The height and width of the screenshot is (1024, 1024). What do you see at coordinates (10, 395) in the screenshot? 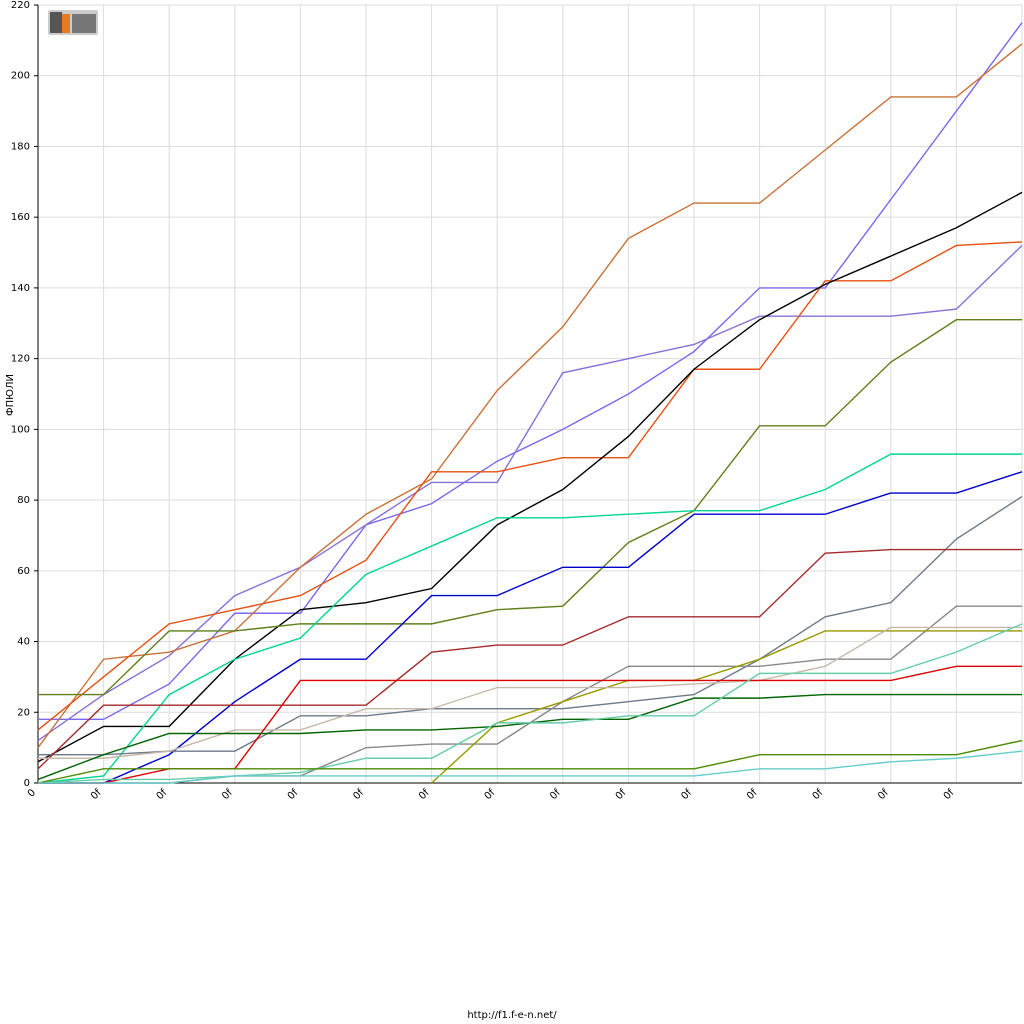
I see `y-axis-label: ФПЮЛИ` at bounding box center [10, 395].